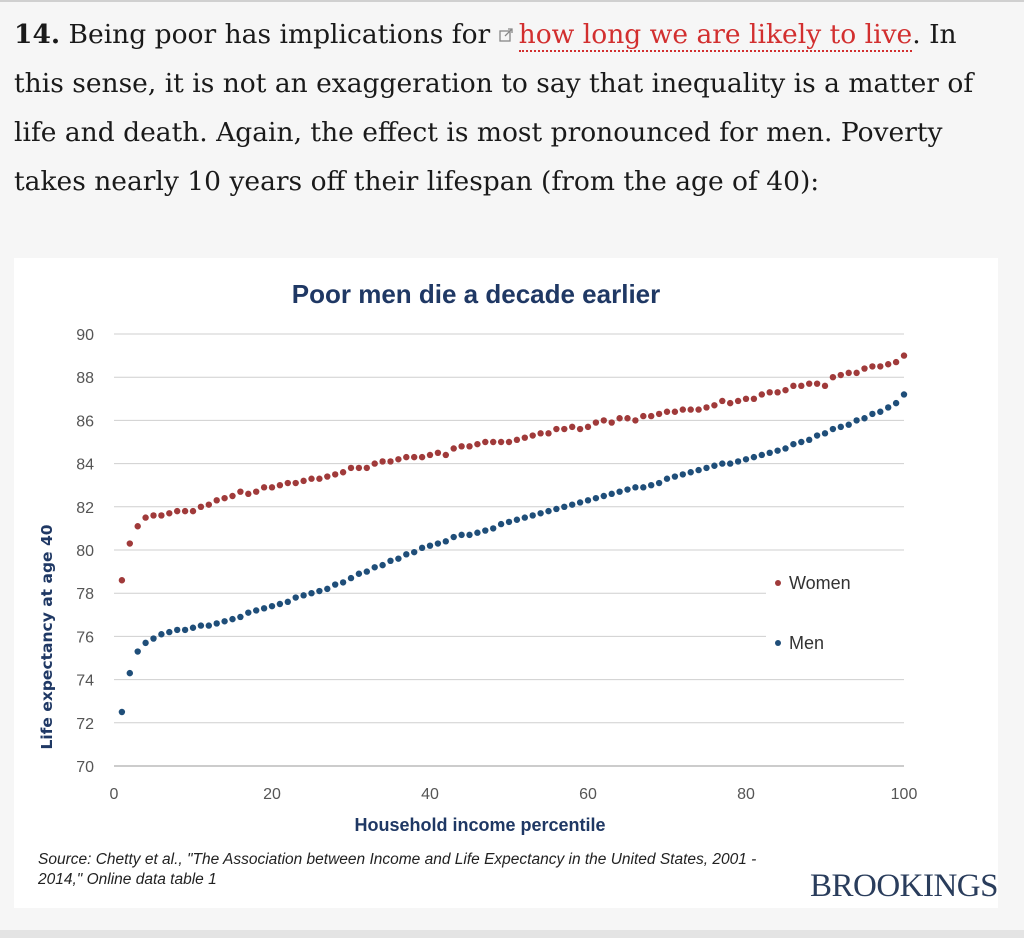 The height and width of the screenshot is (938, 1024). I want to click on y-tick-label: 86, so click(85, 421).